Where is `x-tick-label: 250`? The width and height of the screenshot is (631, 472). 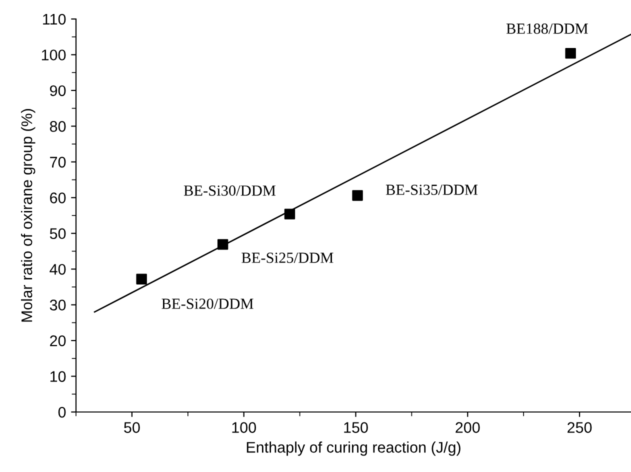 x-tick-label: 250 is located at coordinates (580, 427).